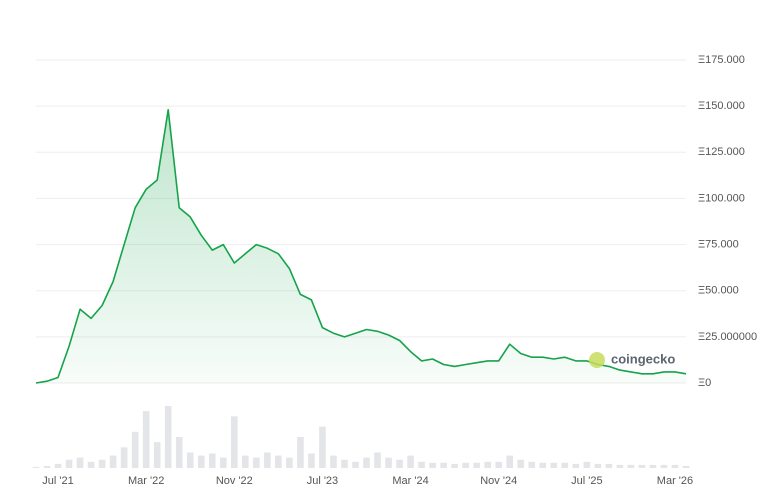  Describe the element at coordinates (675, 481) in the screenshot. I see `x-tick-label: Mar '26` at that location.